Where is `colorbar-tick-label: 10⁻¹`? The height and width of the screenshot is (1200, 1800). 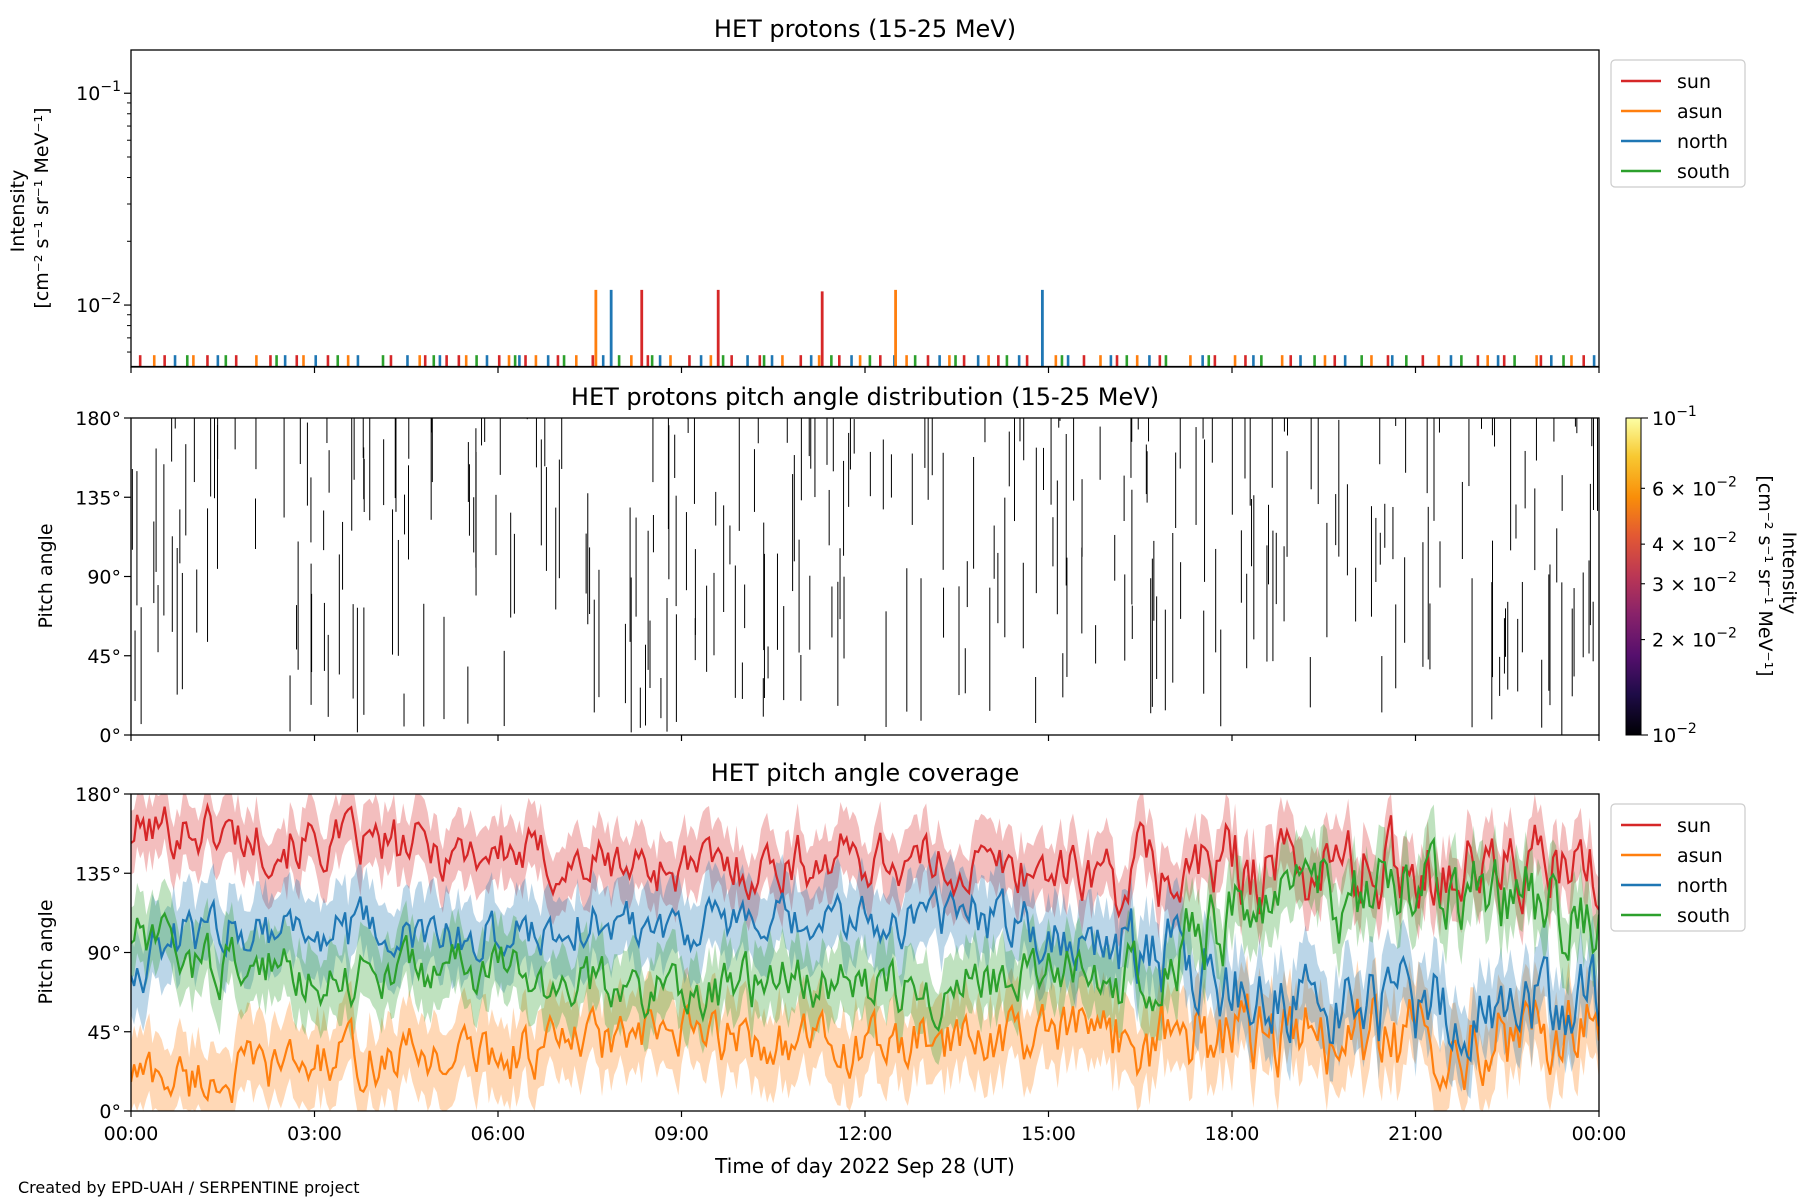
colorbar-tick-label: 10⁻¹ is located at coordinates (1674, 417).